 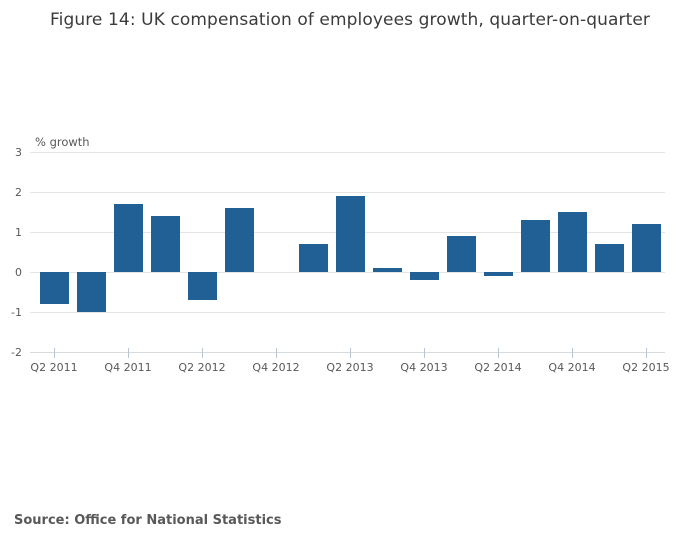 What do you see at coordinates (646, 367) in the screenshot?
I see `x-tick-label: Q2 2015` at bounding box center [646, 367].